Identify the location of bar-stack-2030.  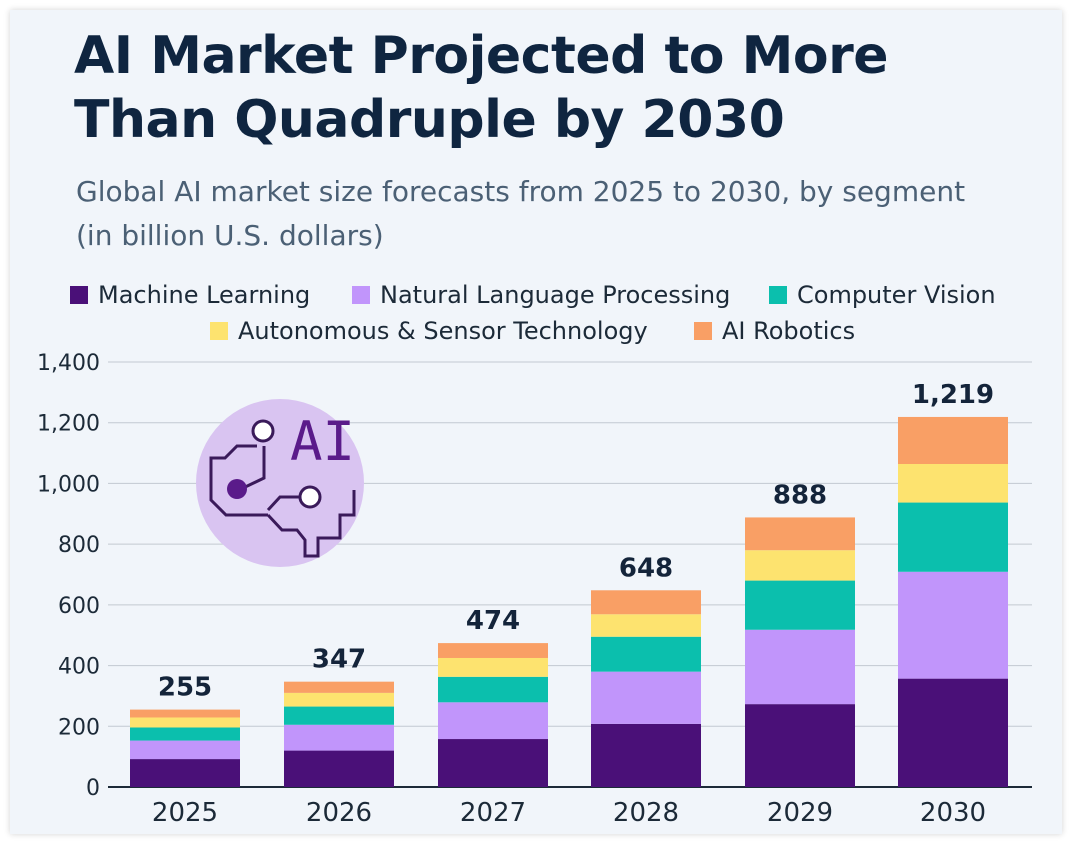
(953, 601).